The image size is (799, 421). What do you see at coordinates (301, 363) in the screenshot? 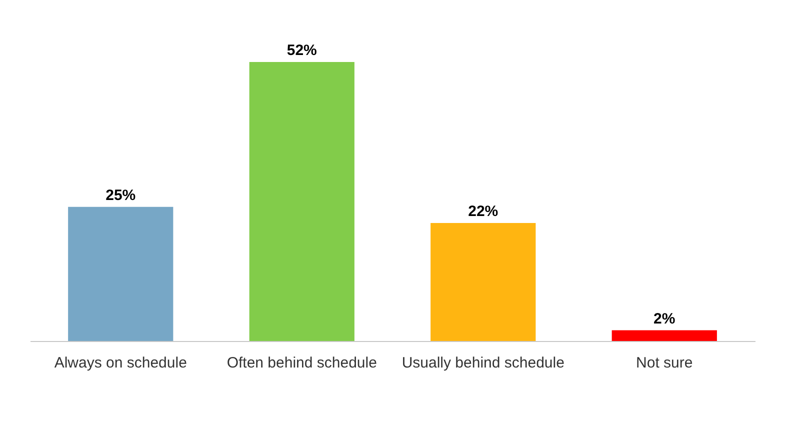
I see `x-tick-label: Often behind schedule` at bounding box center [301, 363].